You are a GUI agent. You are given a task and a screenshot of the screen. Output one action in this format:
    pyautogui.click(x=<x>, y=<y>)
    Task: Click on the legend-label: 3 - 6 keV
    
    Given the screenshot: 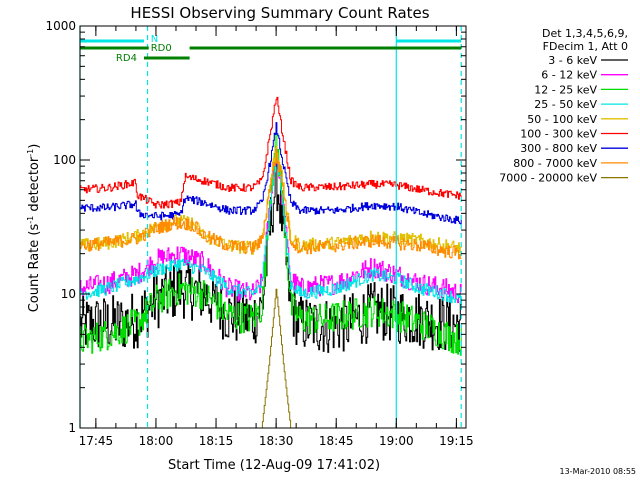 What is the action you would take?
    pyautogui.click(x=572, y=60)
    